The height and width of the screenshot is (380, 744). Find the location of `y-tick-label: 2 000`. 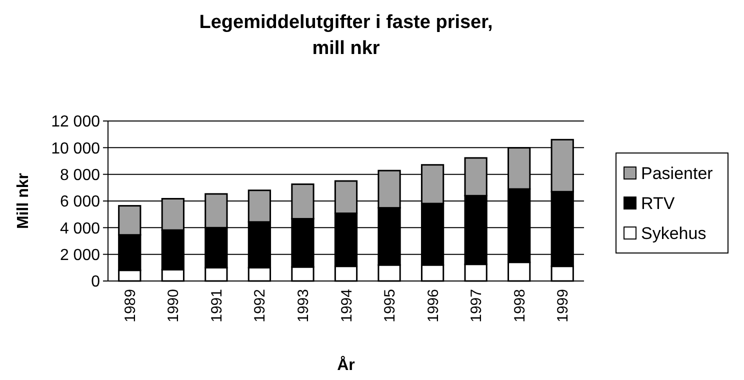

y-tick-label: 2 000 is located at coordinates (80, 255).